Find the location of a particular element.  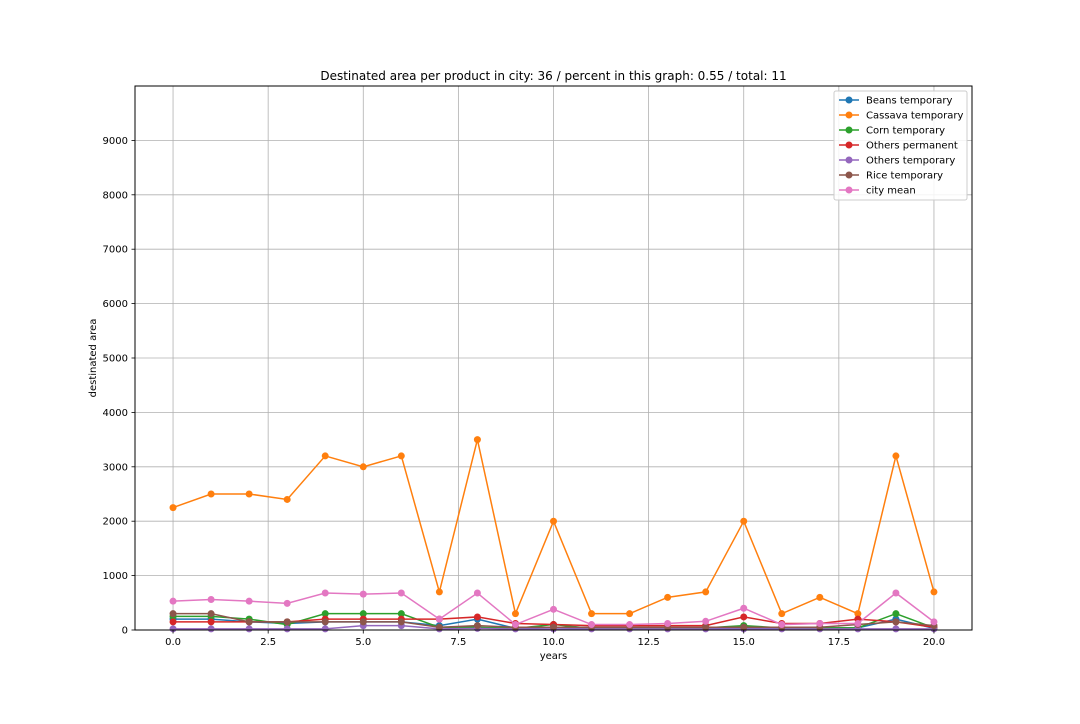

x-axis-label: years is located at coordinates (554, 656).